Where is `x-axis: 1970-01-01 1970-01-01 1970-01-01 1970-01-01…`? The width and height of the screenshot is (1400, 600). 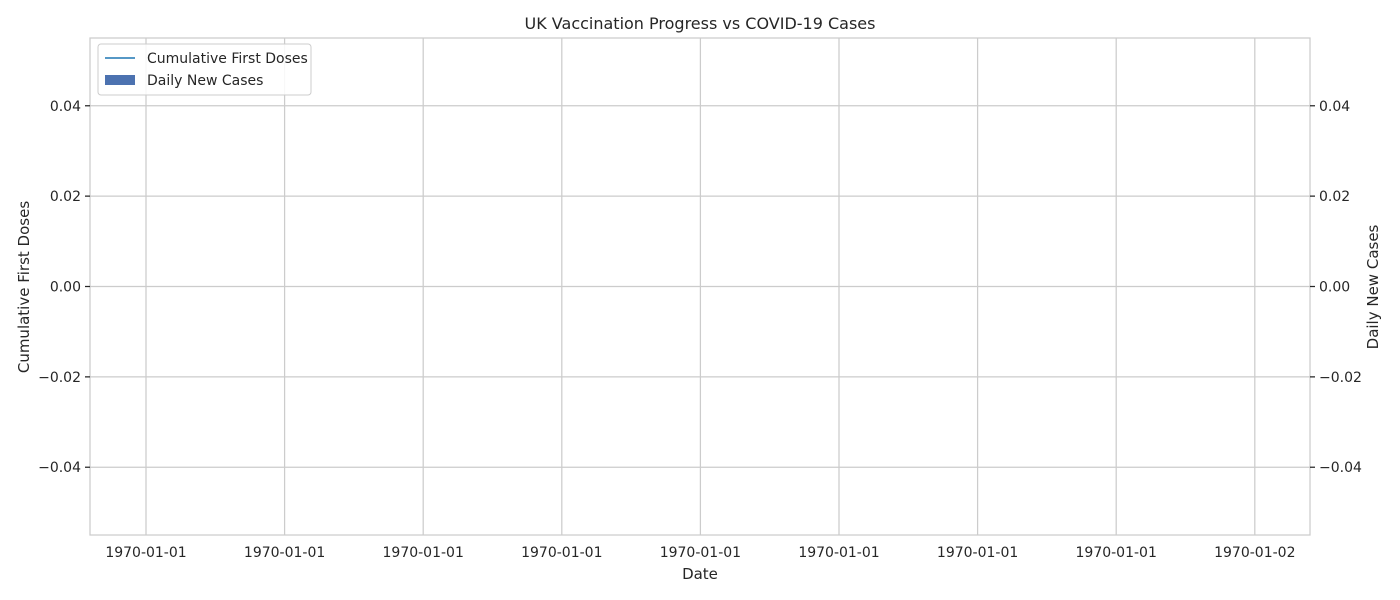 x-axis: 1970-01-01 1970-01-01 1970-01-01 1970-01-01… is located at coordinates (700, 553).